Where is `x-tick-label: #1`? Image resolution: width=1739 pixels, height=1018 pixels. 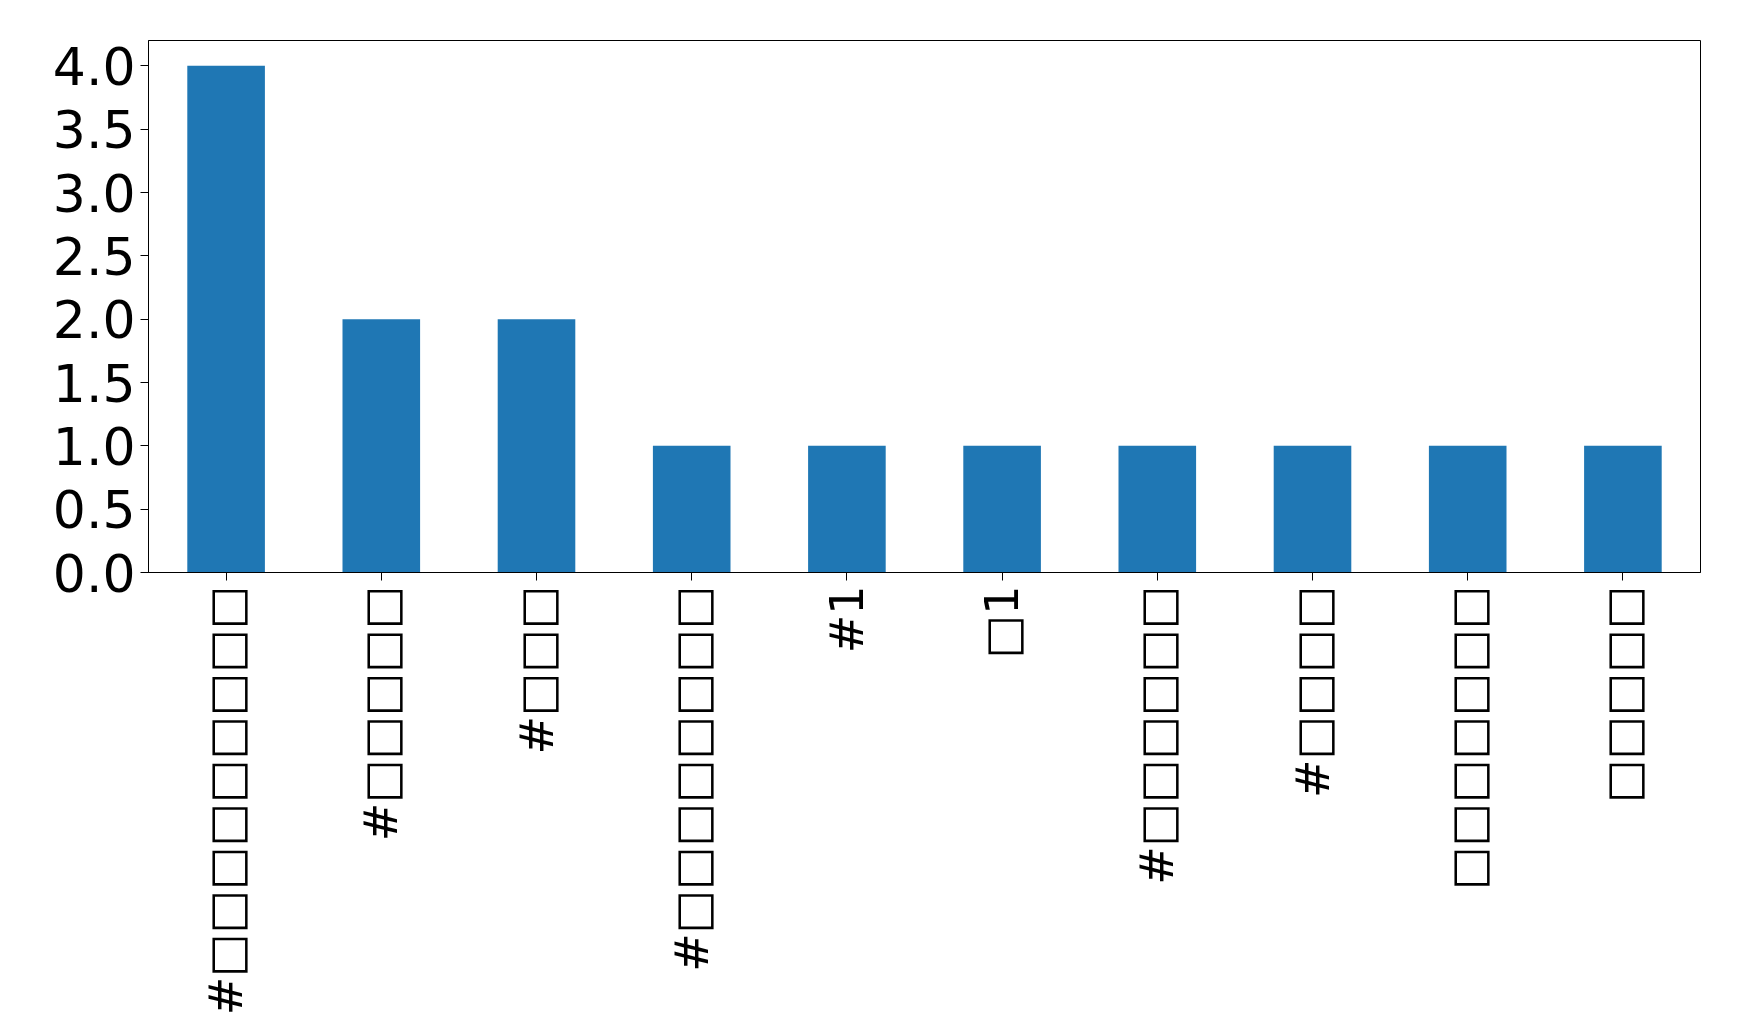
x-tick-label: #1 is located at coordinates (846, 619).